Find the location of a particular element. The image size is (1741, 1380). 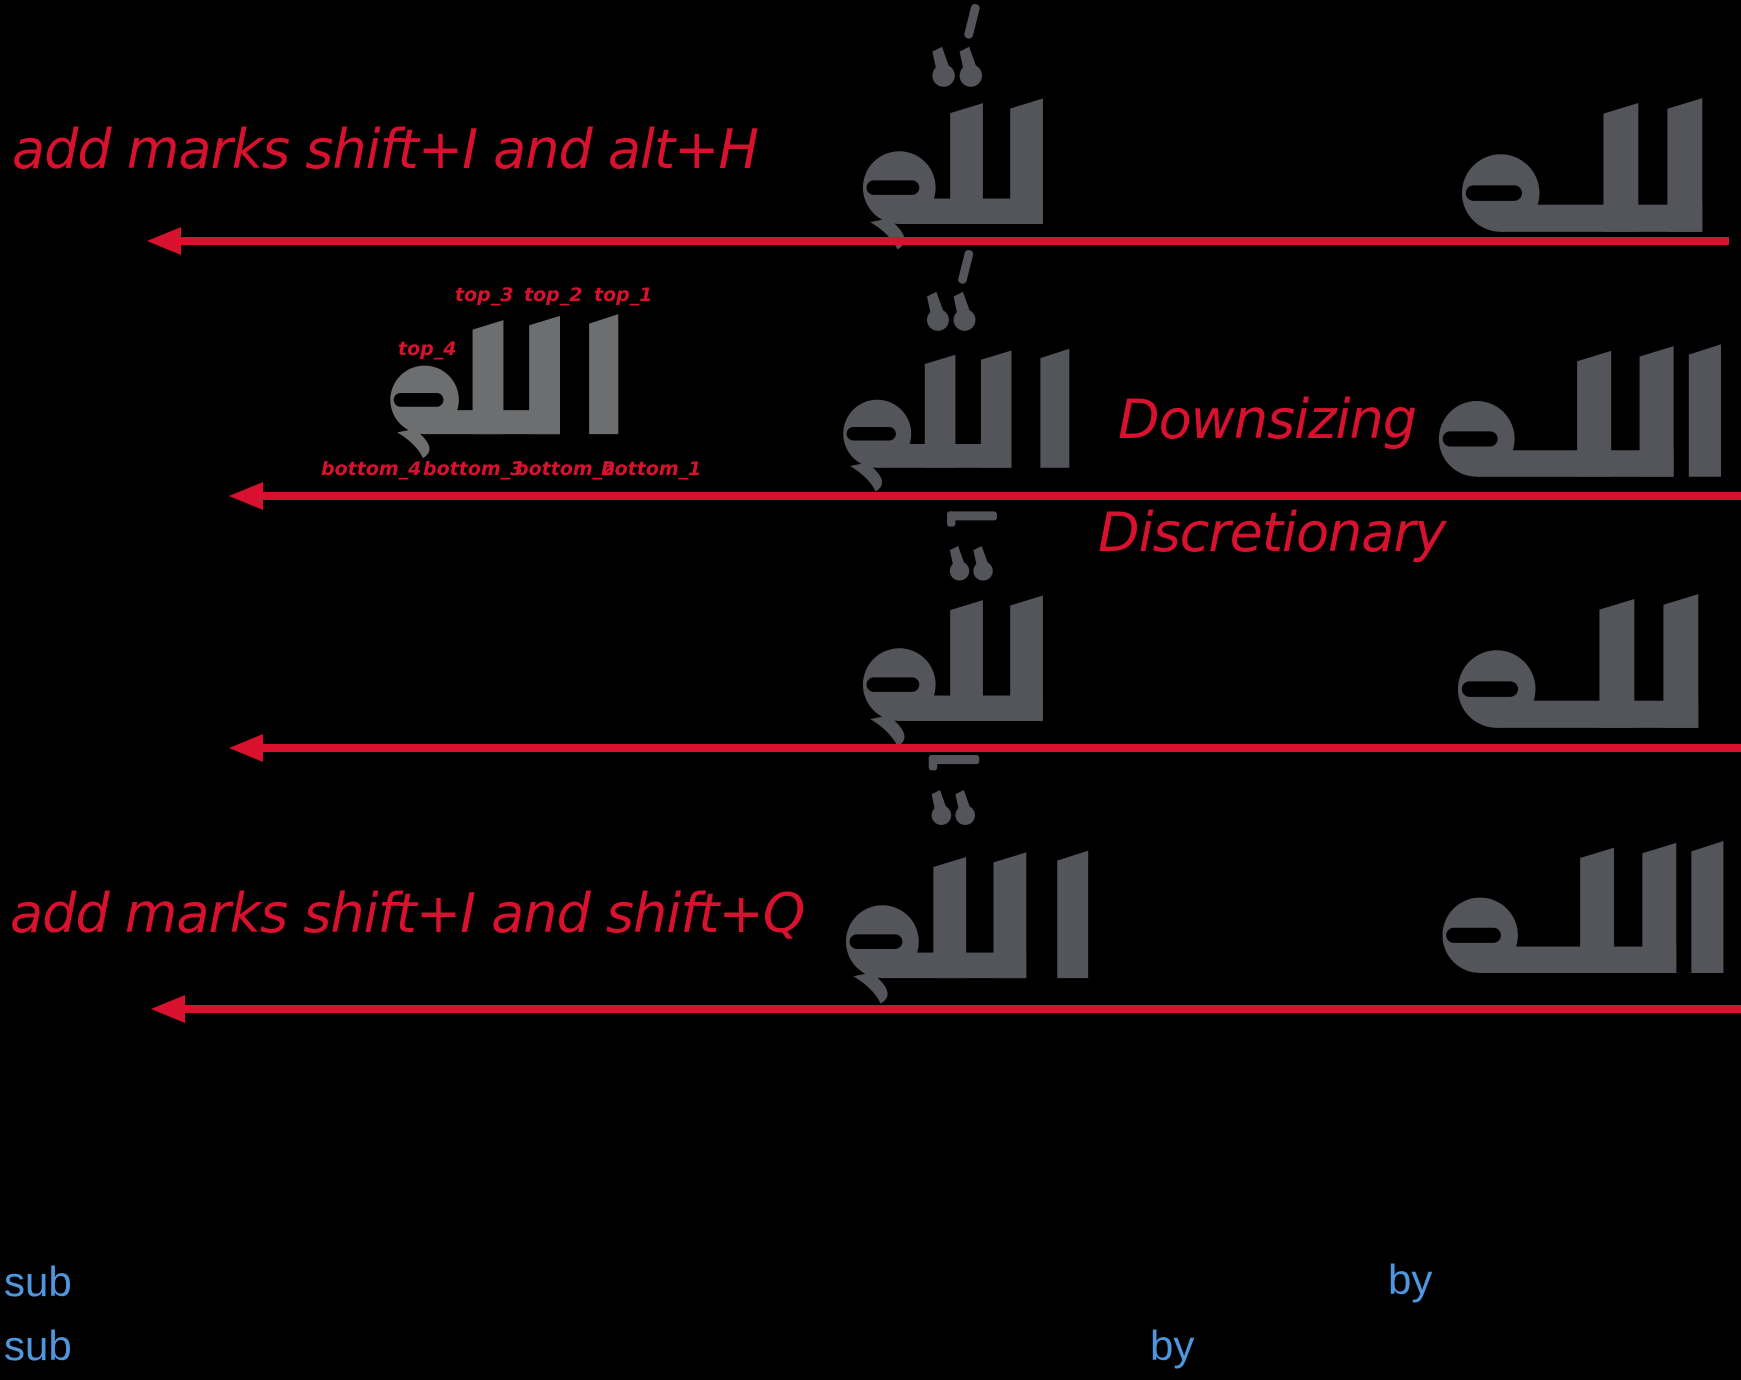

row4-annotation: add marks shift+I and shift+Q is located at coordinates (407, 913).